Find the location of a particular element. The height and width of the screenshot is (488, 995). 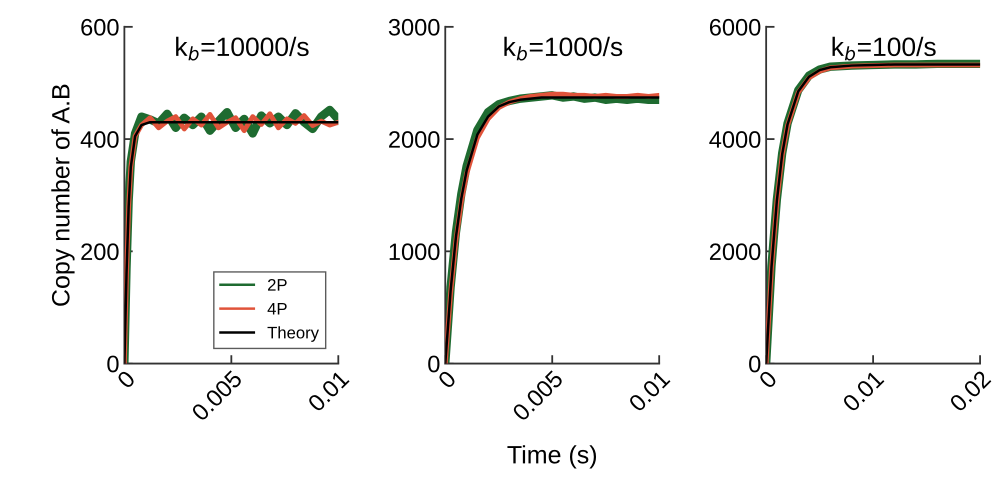

chart-title: k$_{b}$=1000/s is located at coordinates (563, 48).